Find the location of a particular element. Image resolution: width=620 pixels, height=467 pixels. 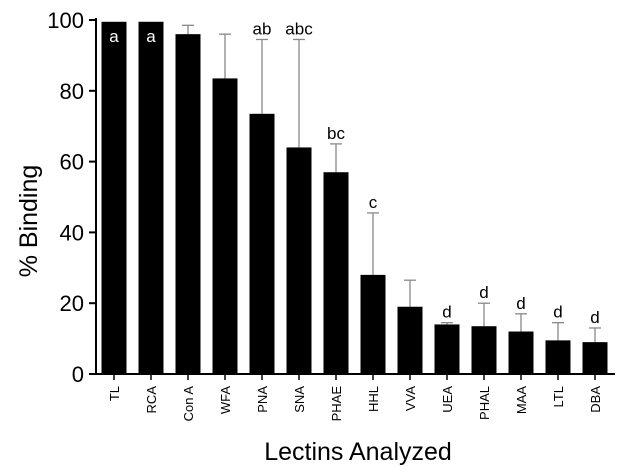

y-tick-label: 0 is located at coordinates (78, 374).